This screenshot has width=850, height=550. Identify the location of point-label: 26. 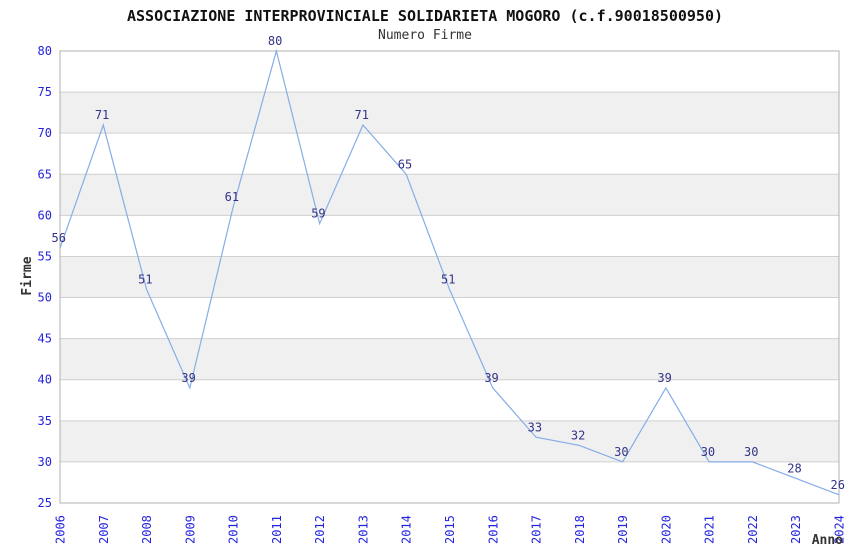
(838, 485).